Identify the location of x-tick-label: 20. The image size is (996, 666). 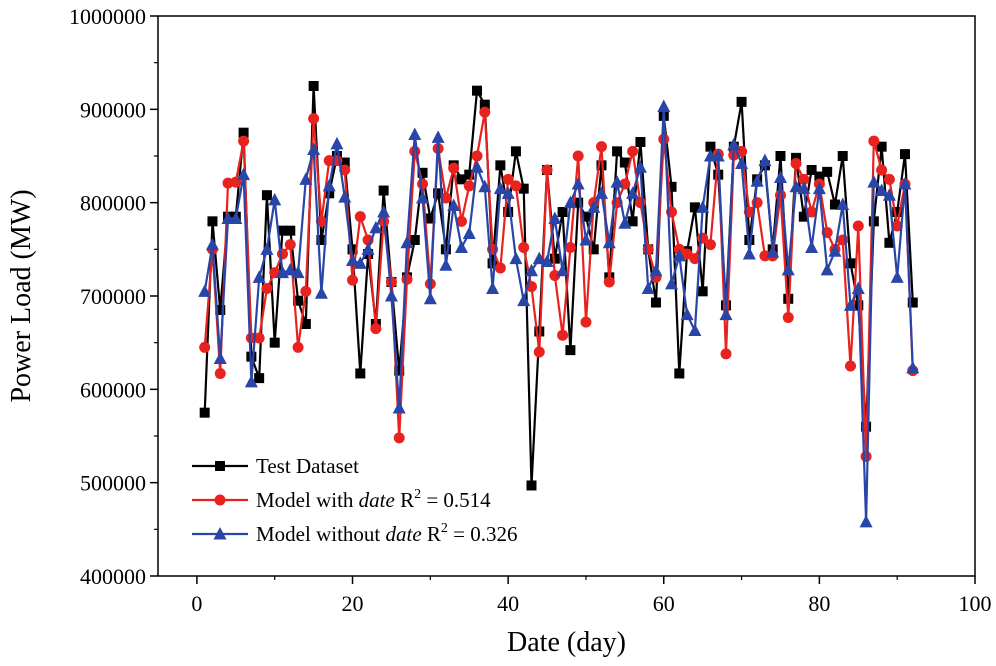
(353, 603).